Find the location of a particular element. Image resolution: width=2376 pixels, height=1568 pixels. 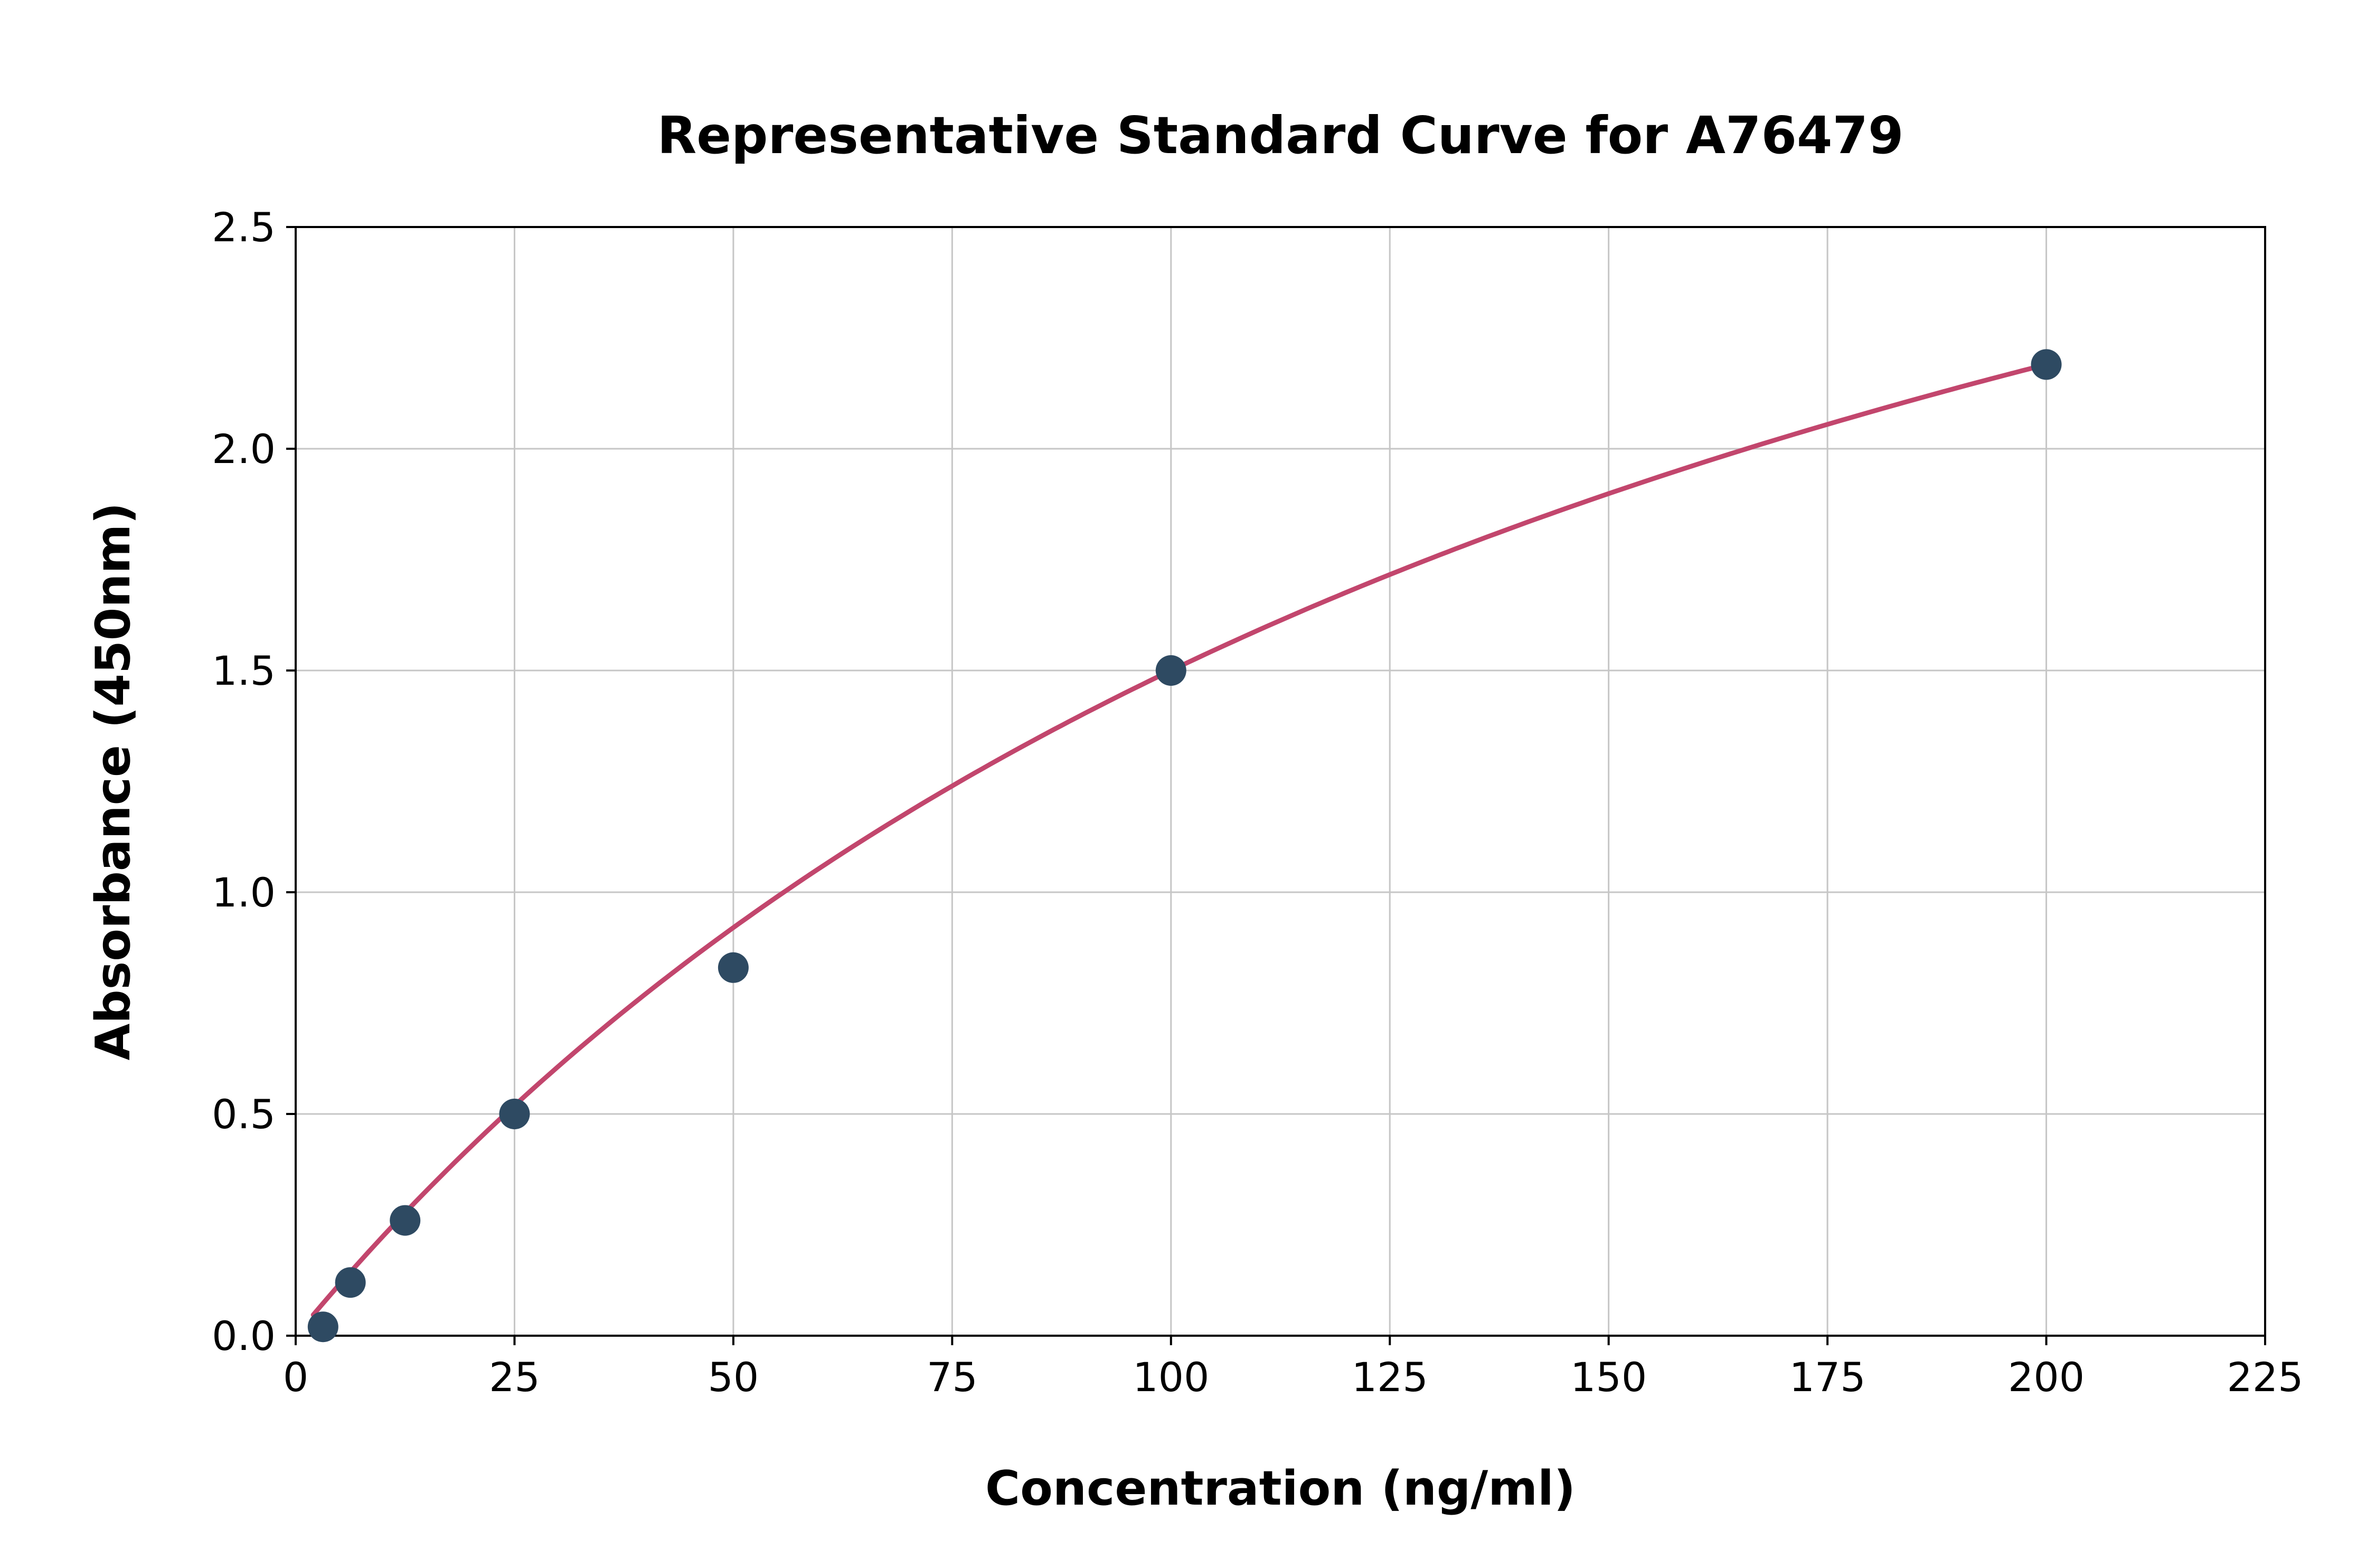

x-tick-label: 125 is located at coordinates (1390, 1377).